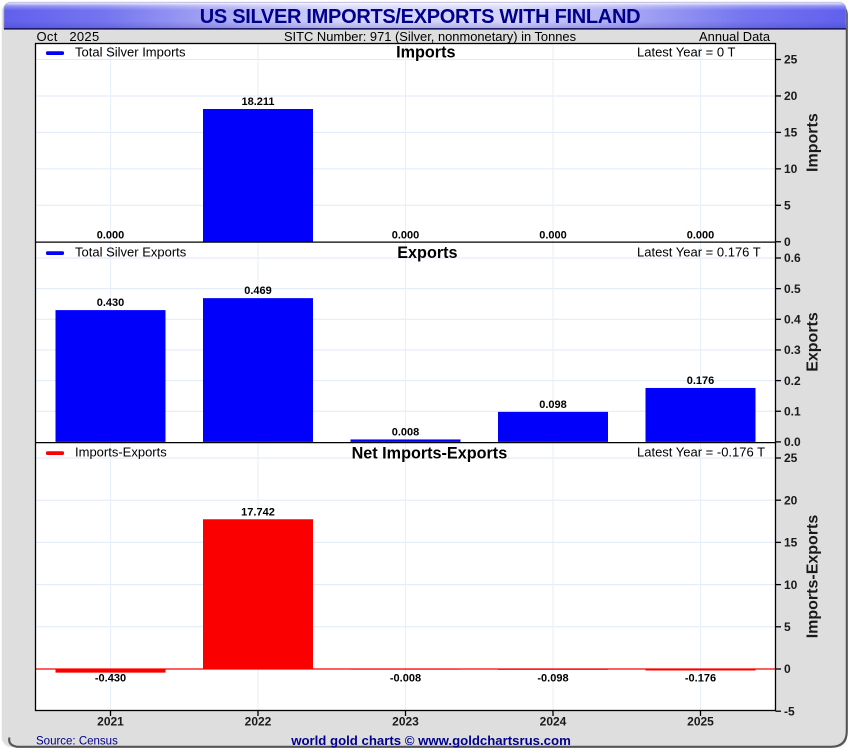 The width and height of the screenshot is (850, 750). Describe the element at coordinates (552, 679) in the screenshot. I see `svg-text: -0.098` at that location.